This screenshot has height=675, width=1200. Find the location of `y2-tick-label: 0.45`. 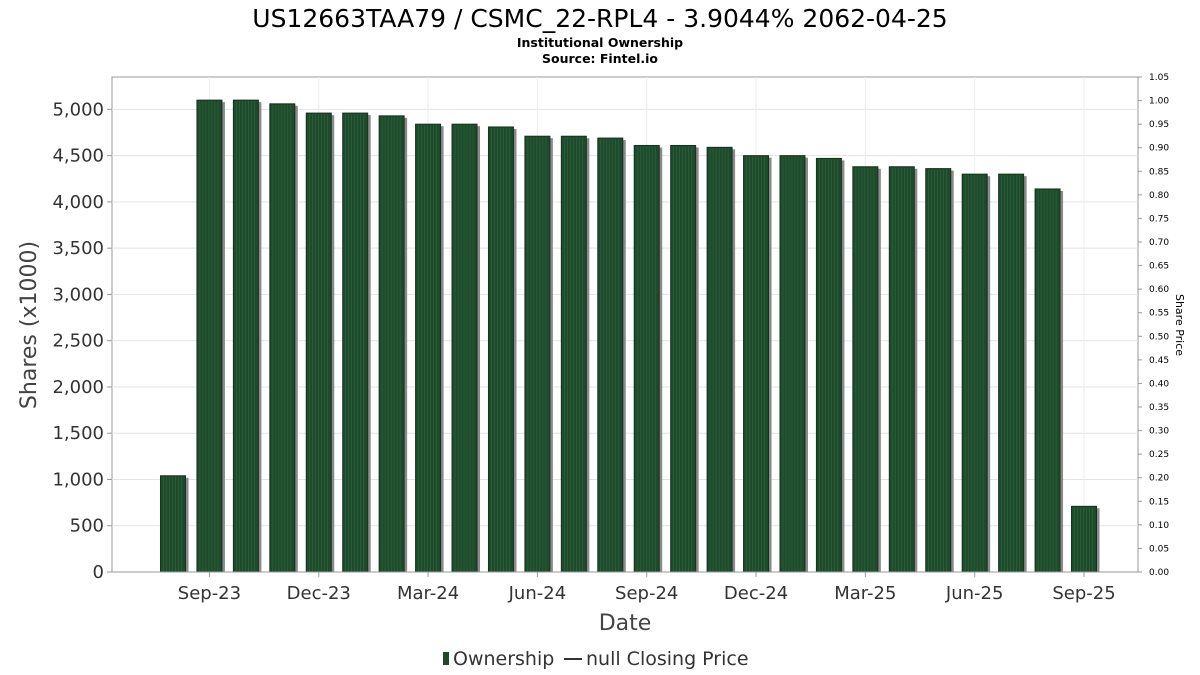

y2-tick-label: 0.45 is located at coordinates (1159, 361).